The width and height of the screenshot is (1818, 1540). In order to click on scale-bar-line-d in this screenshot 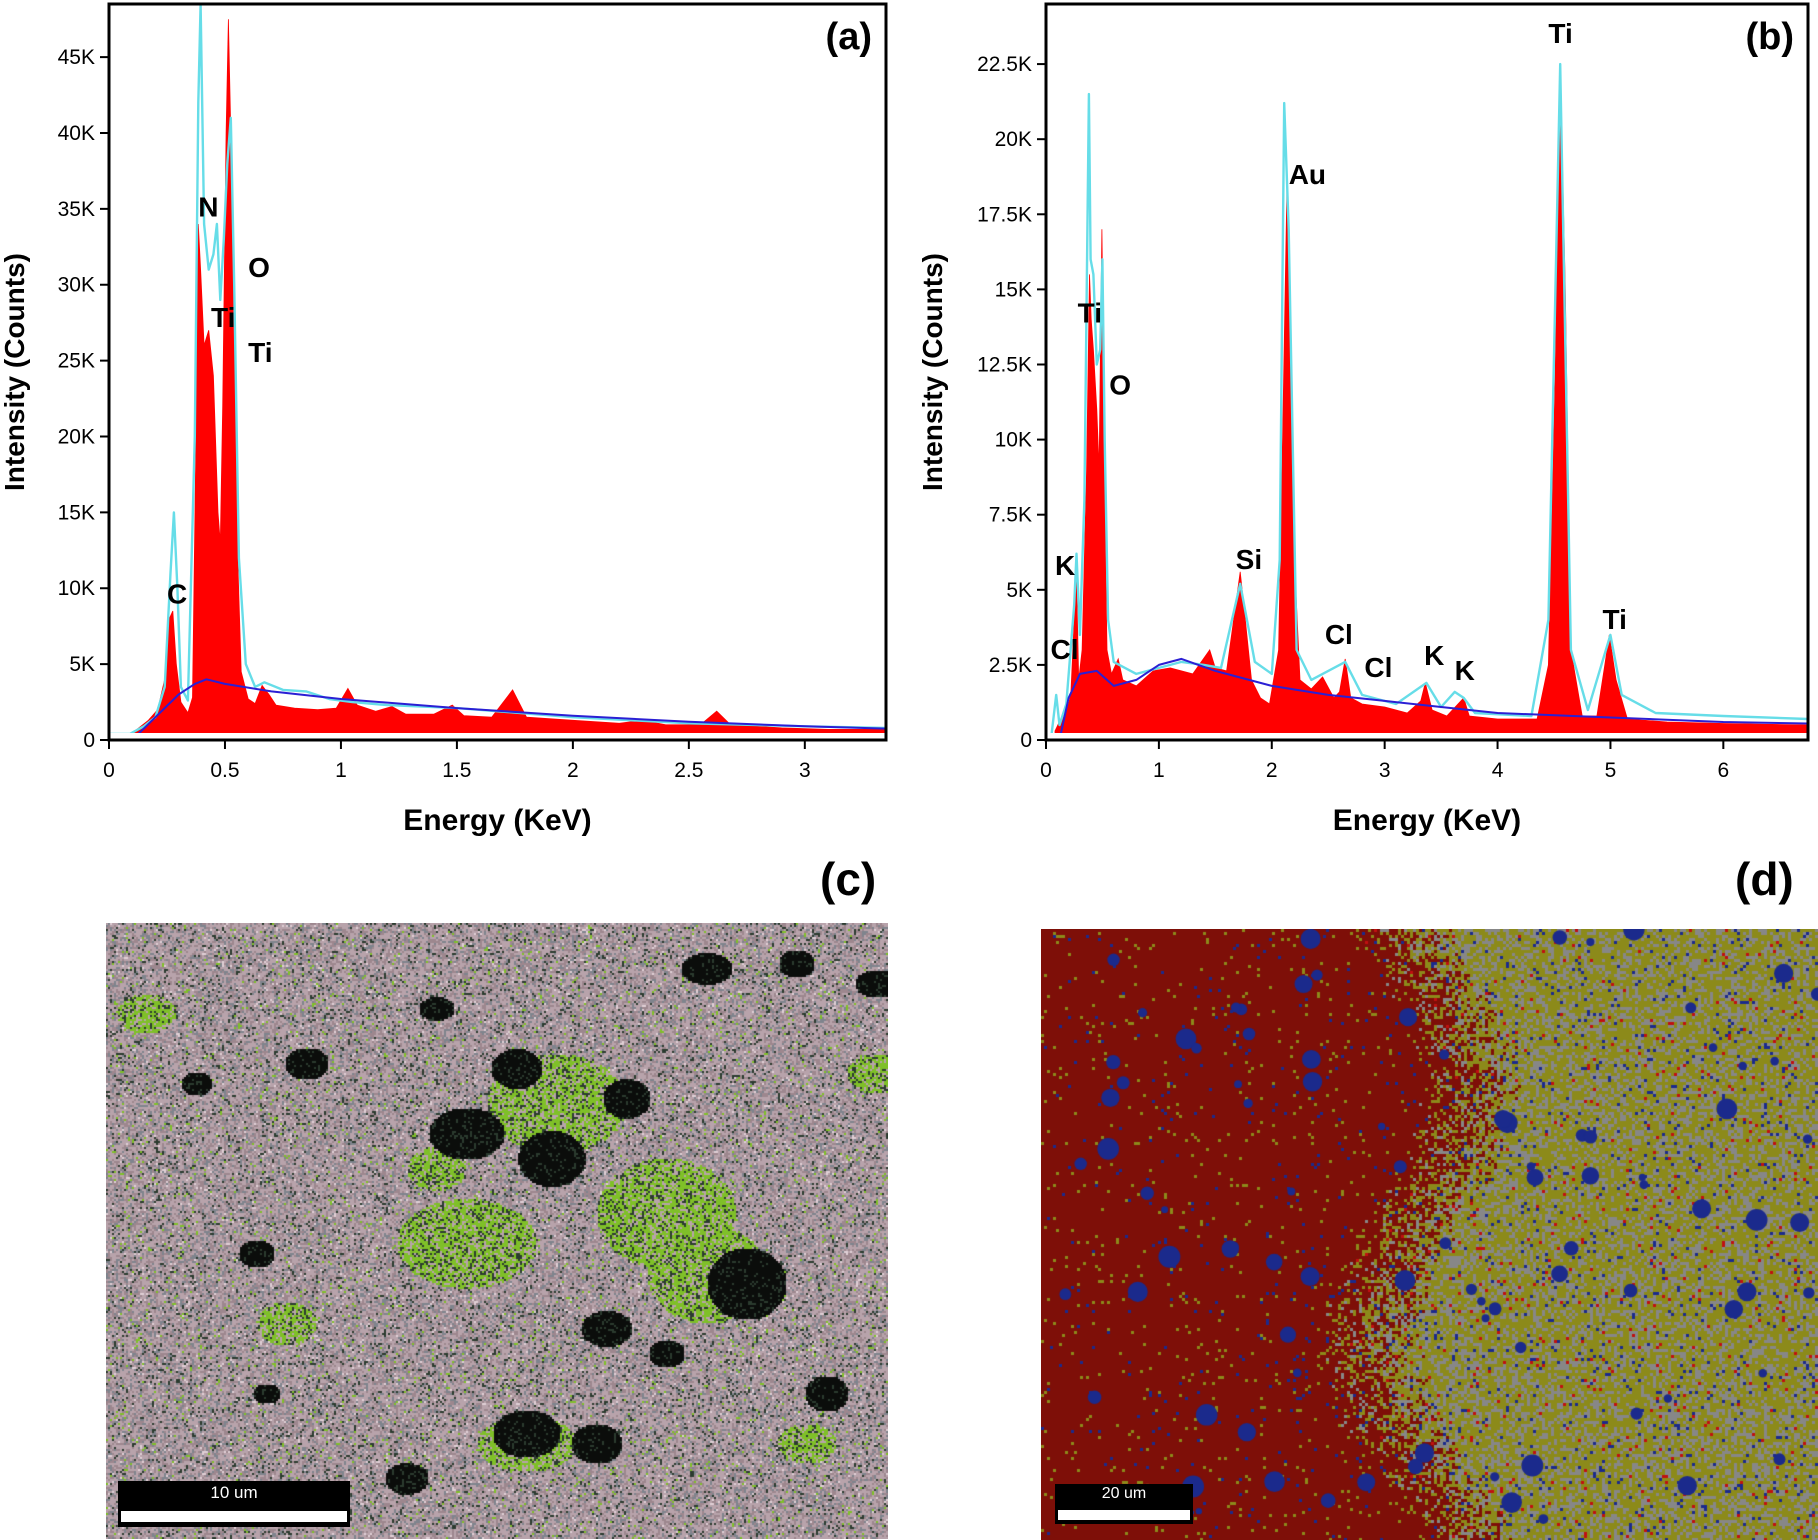, I will do `click(1124, 1515)`.